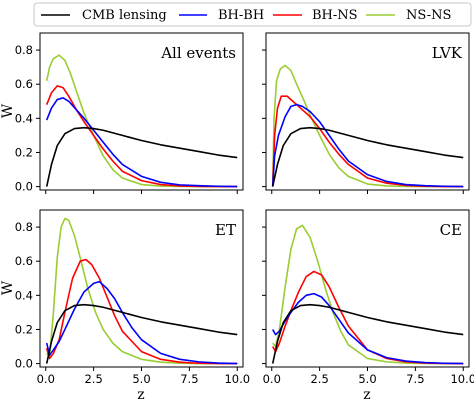  Describe the element at coordinates (225, 230) in the screenshot. I see `panel-title: ET` at that location.